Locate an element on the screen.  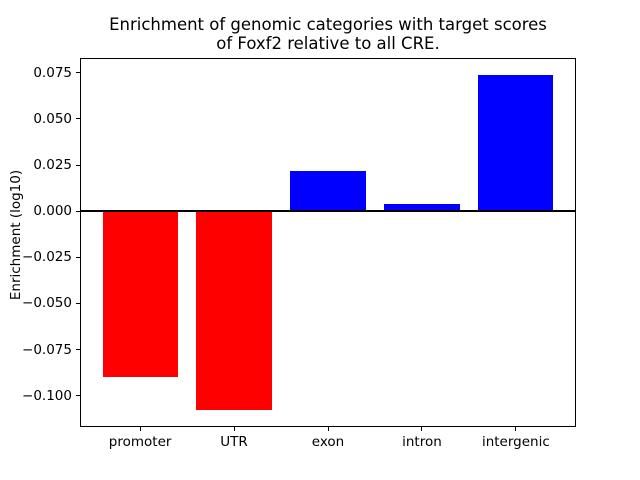
y-tick-mark-−0.100 is located at coordinates (78, 396).